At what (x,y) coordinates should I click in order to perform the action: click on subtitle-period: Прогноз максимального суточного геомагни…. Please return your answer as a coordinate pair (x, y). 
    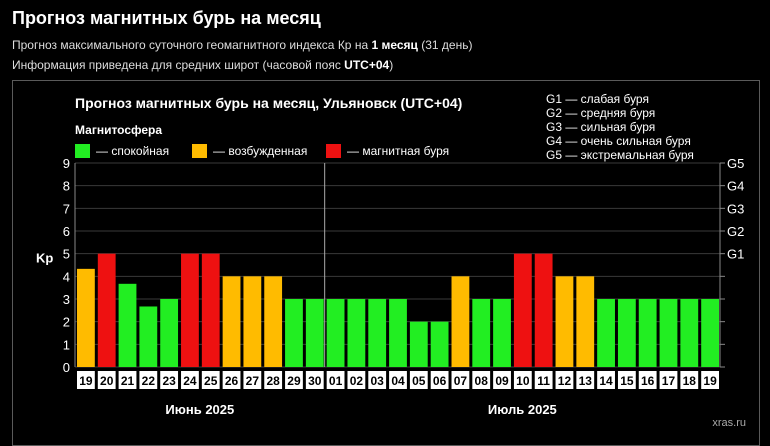
    Looking at the image, I should click on (242, 45).